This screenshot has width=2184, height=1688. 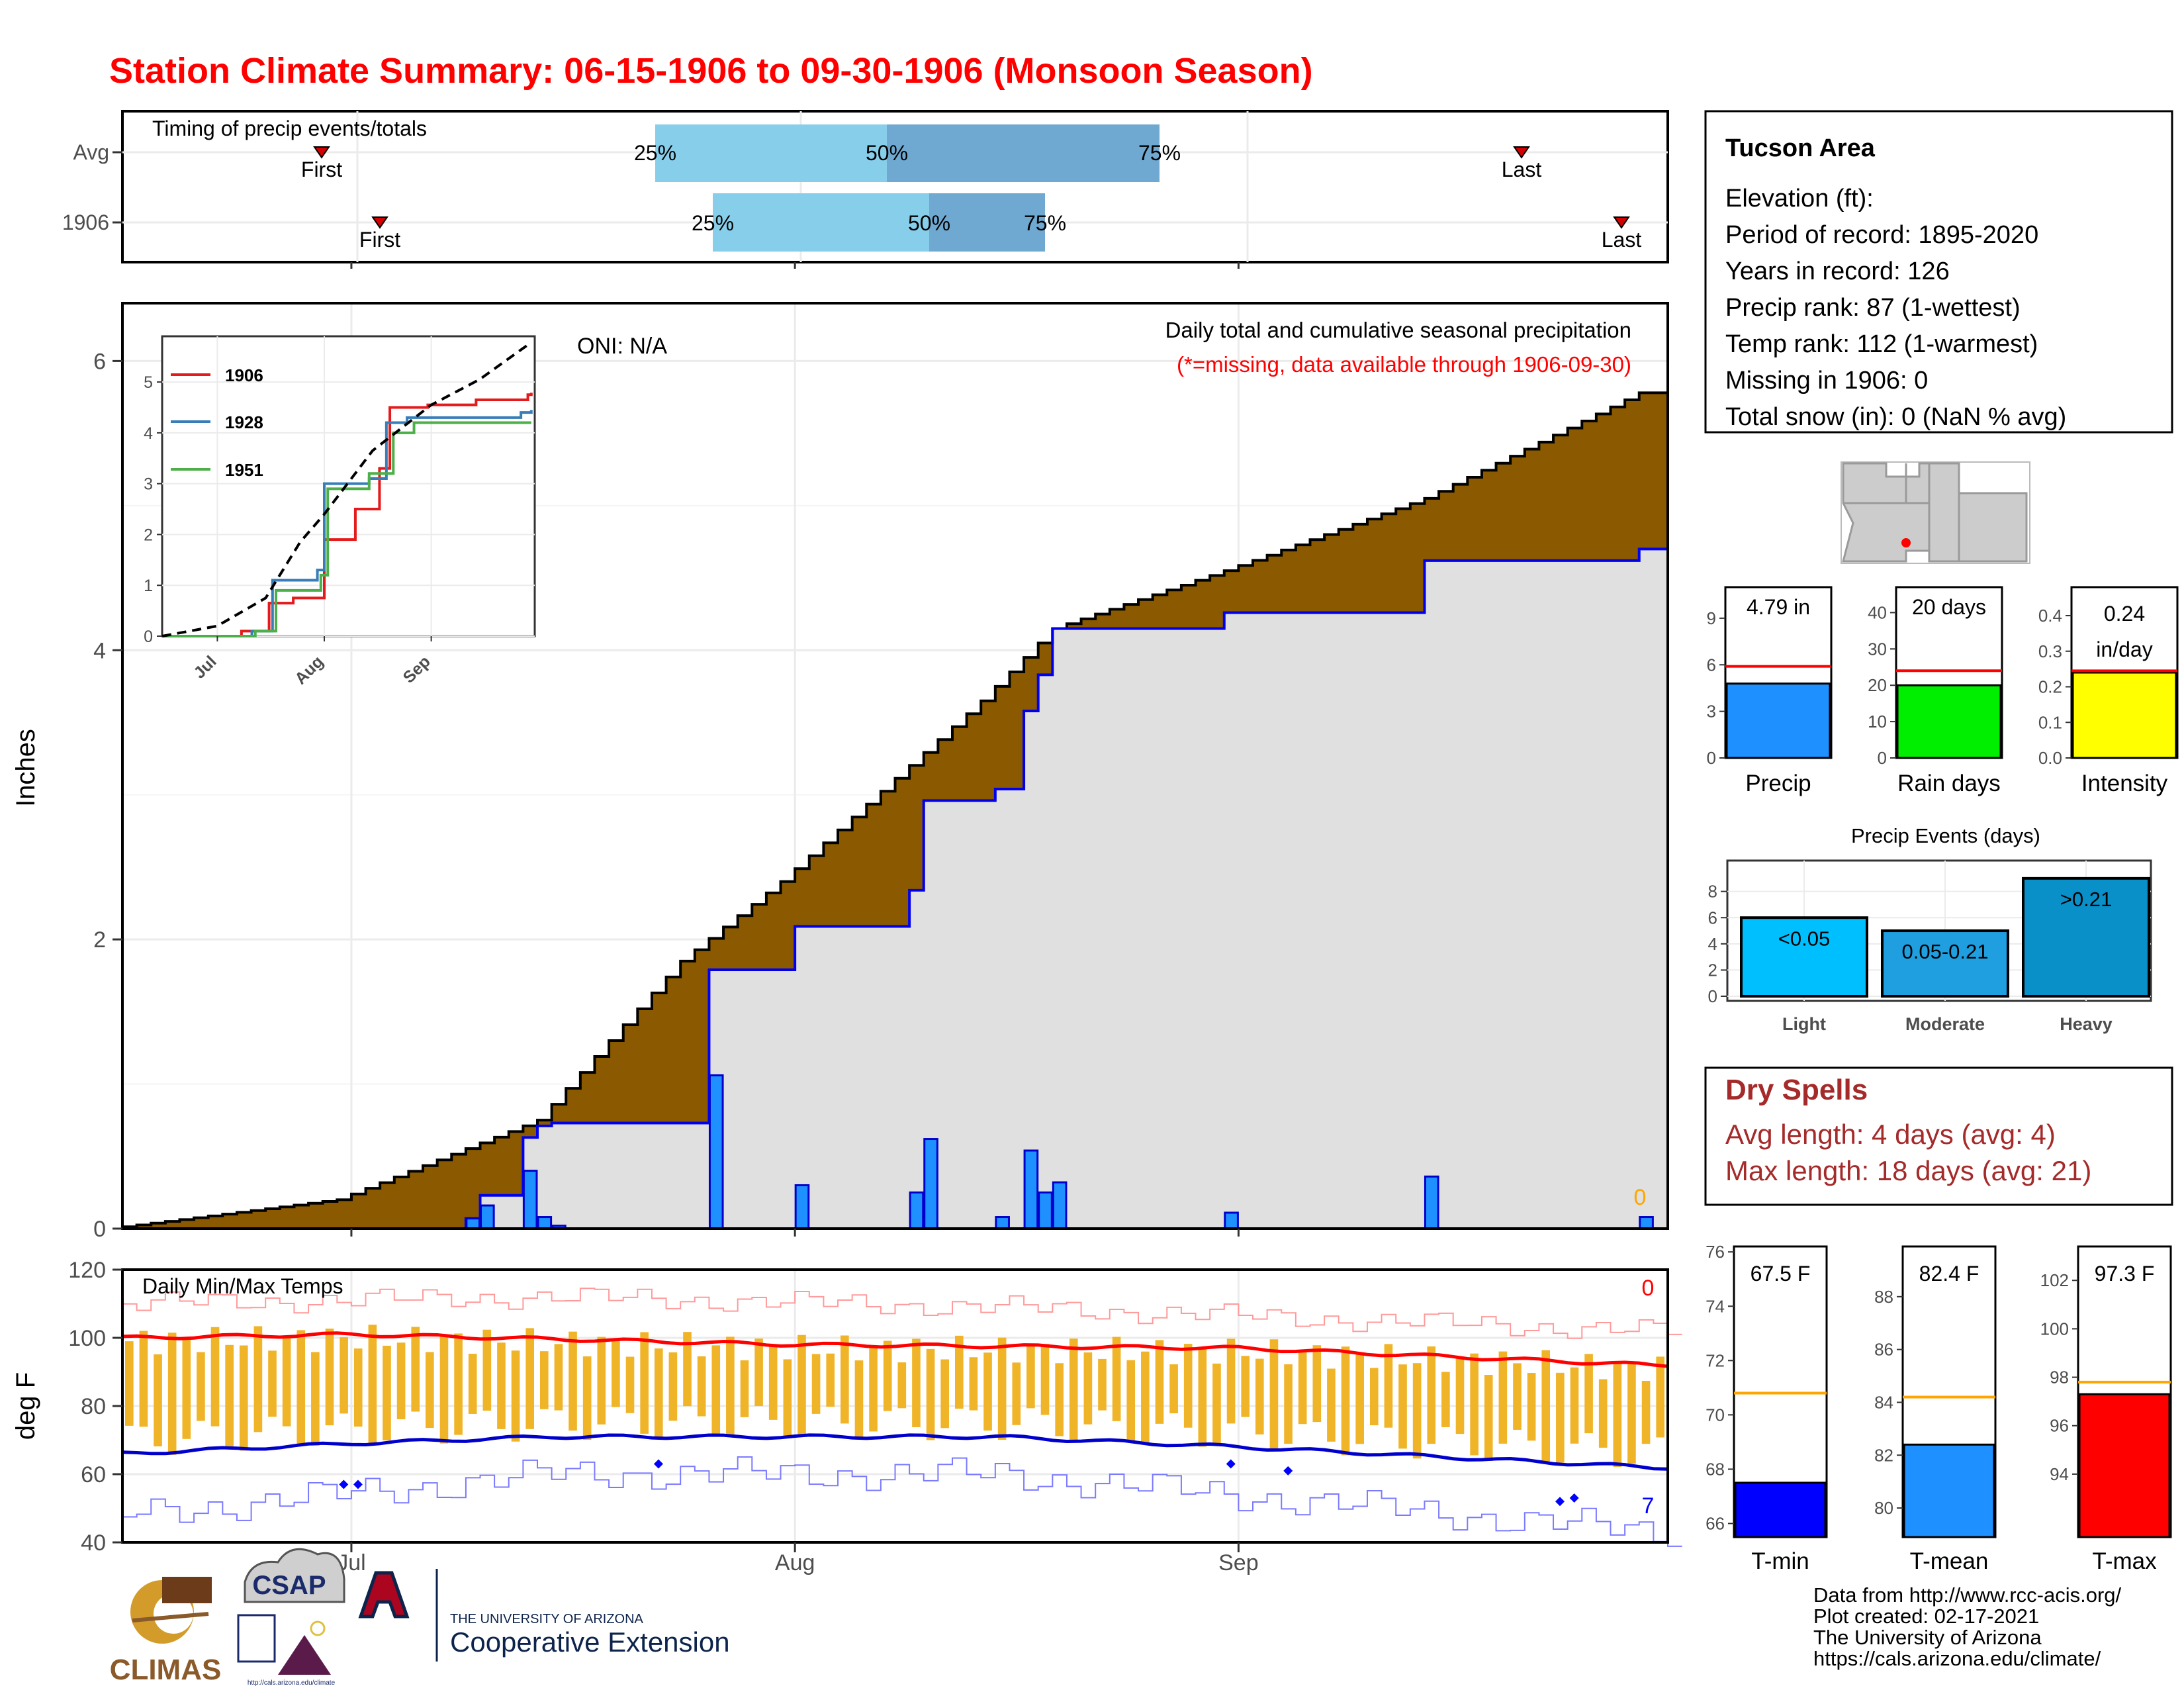 What do you see at coordinates (1837, 271) in the screenshot?
I see `info-line-years: Years in record: 126` at bounding box center [1837, 271].